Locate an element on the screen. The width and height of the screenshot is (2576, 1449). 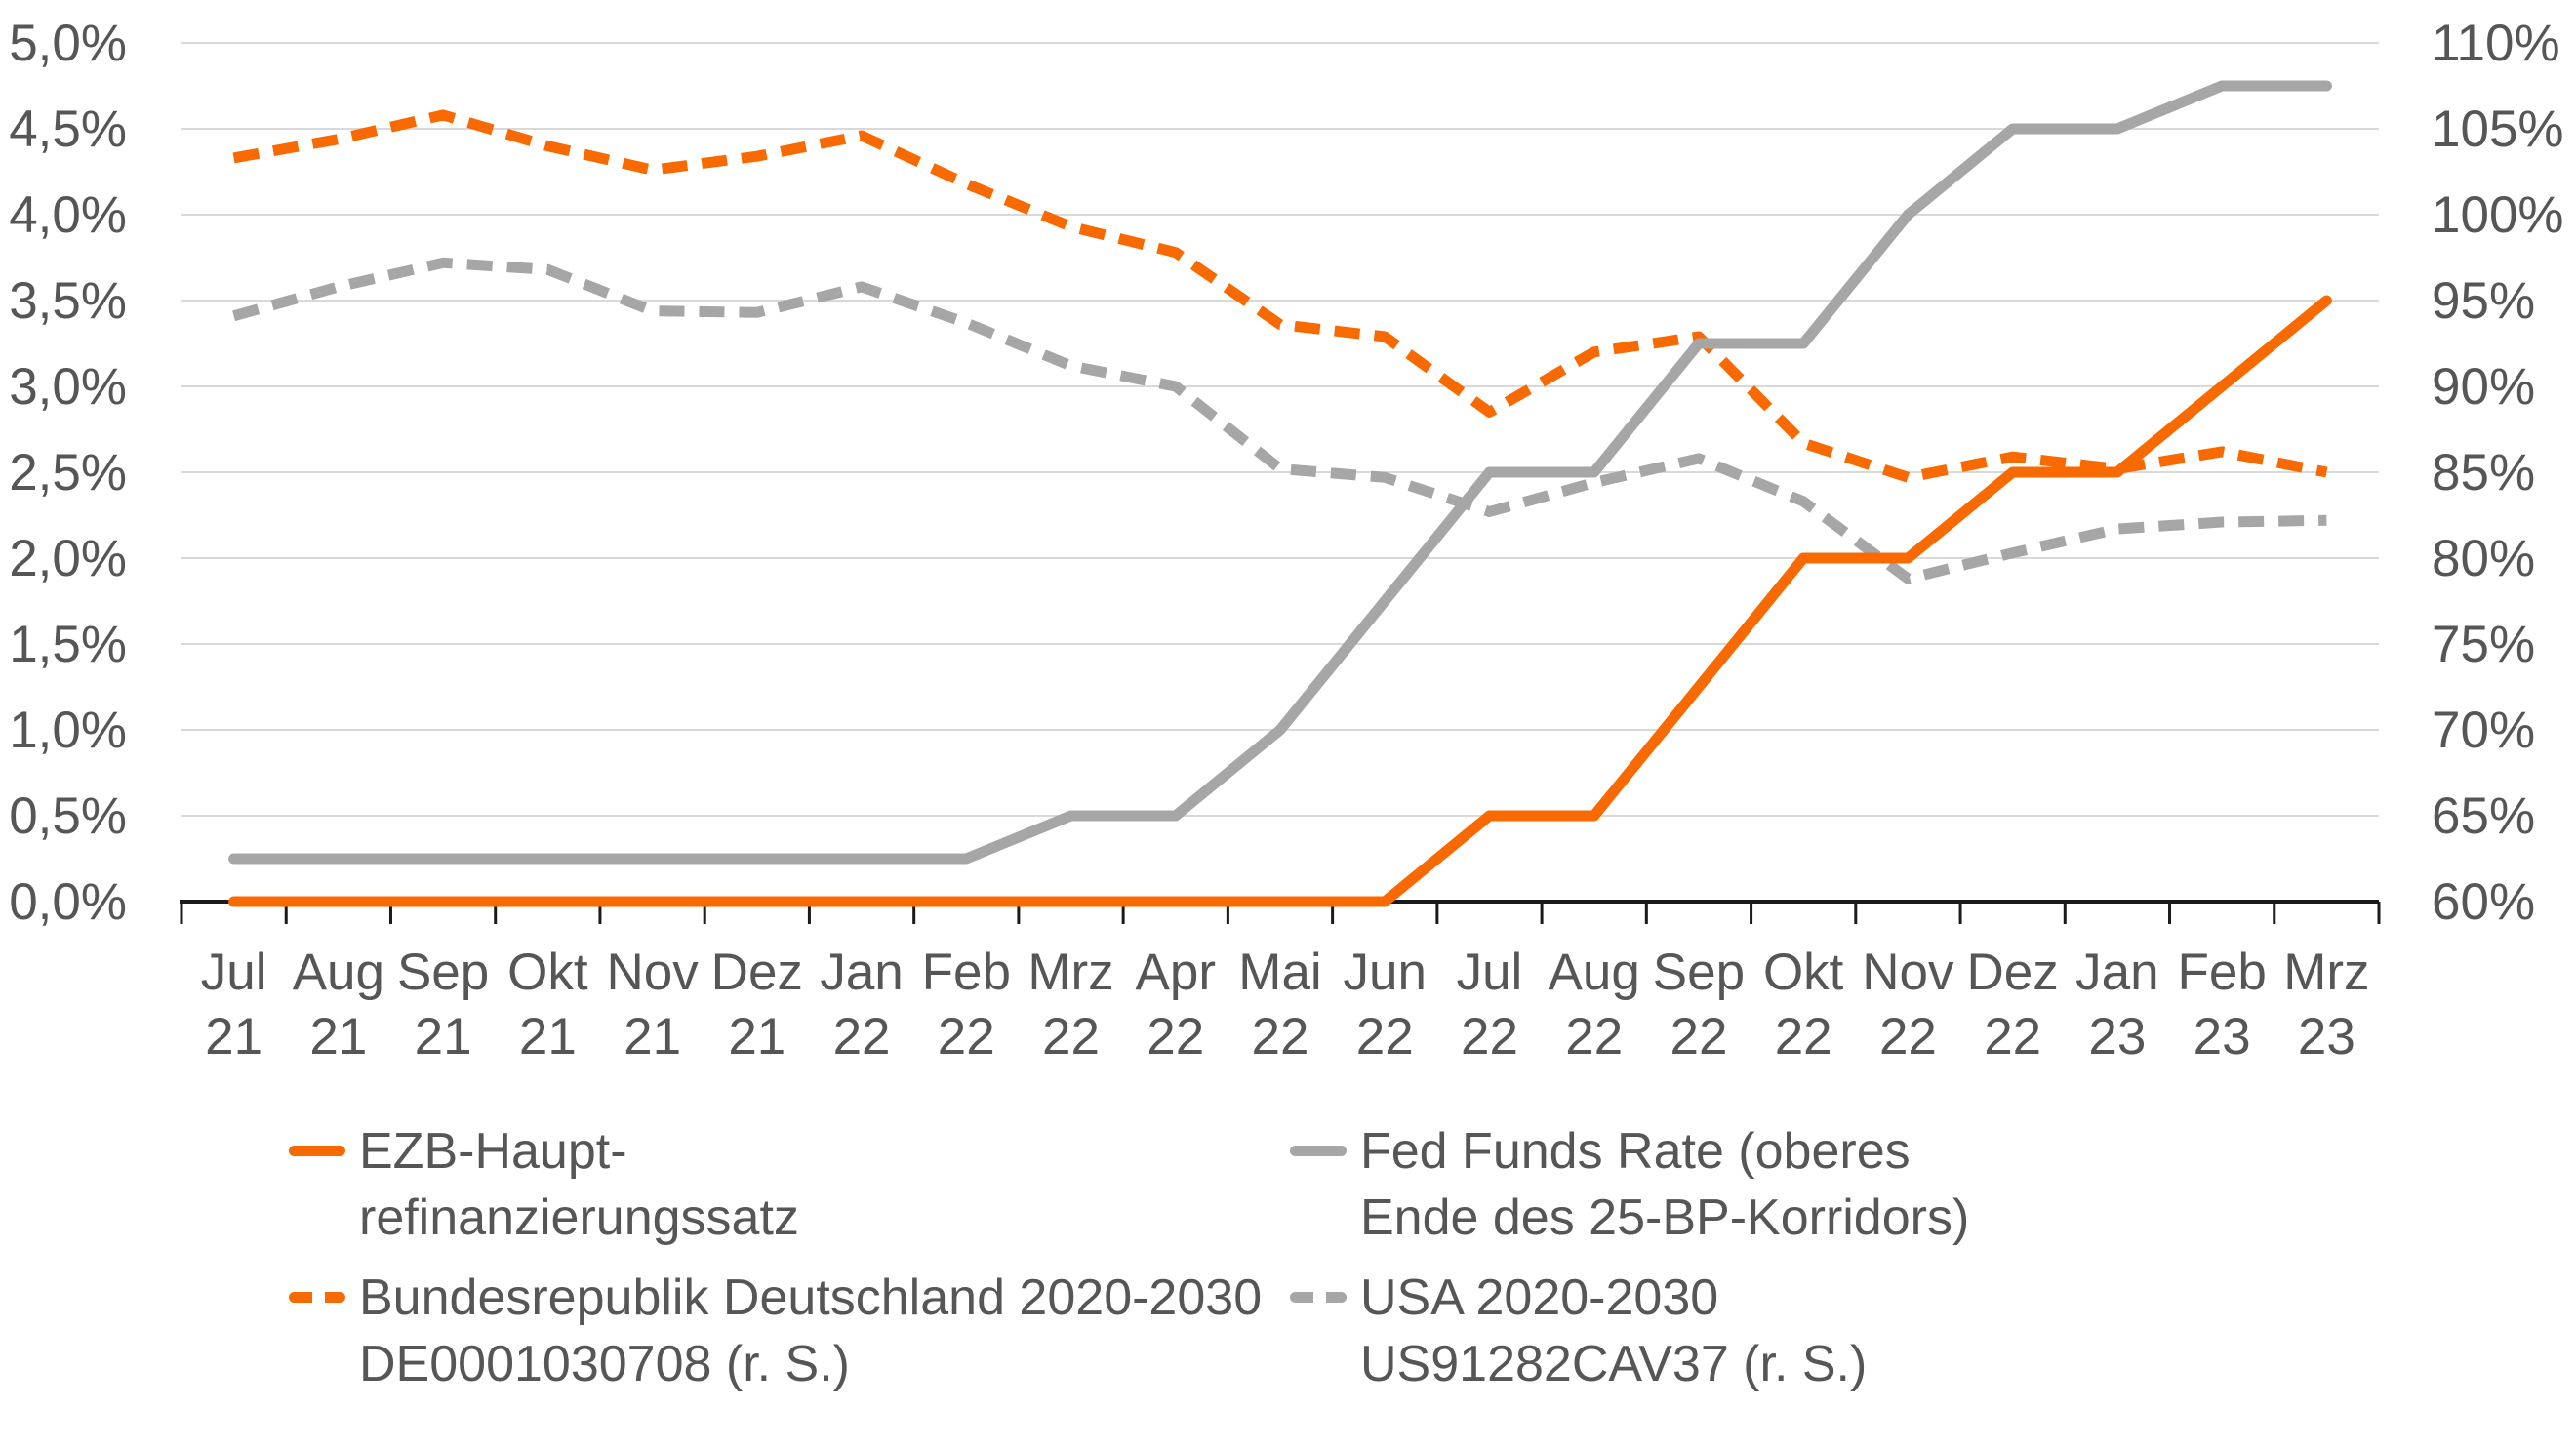
y-right-tick-label: 85% is located at coordinates (2483, 473).